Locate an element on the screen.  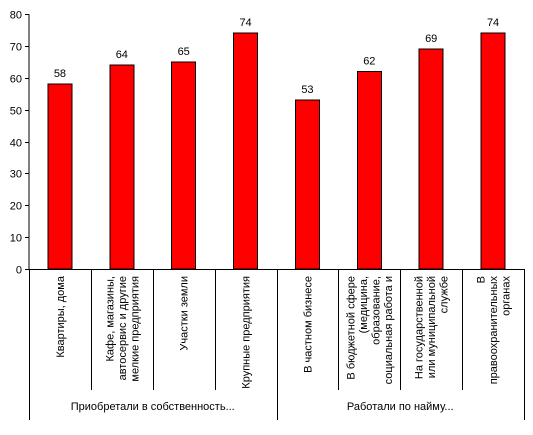
category-label-line: На государственной is located at coordinates (420, 327).